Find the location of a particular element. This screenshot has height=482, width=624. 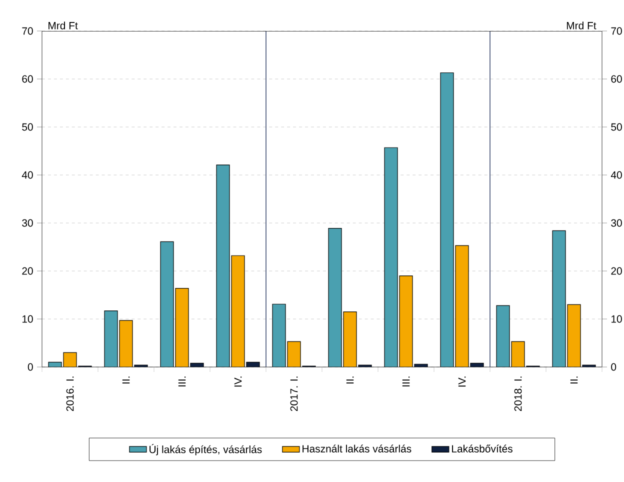

y2-tick-label: 60 is located at coordinates (616, 79).